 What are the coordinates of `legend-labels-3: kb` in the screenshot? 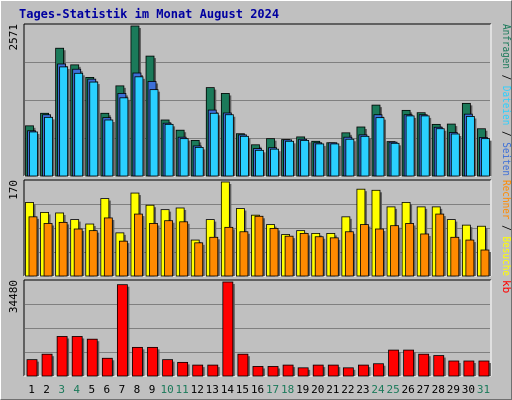 It's located at (506, 286).